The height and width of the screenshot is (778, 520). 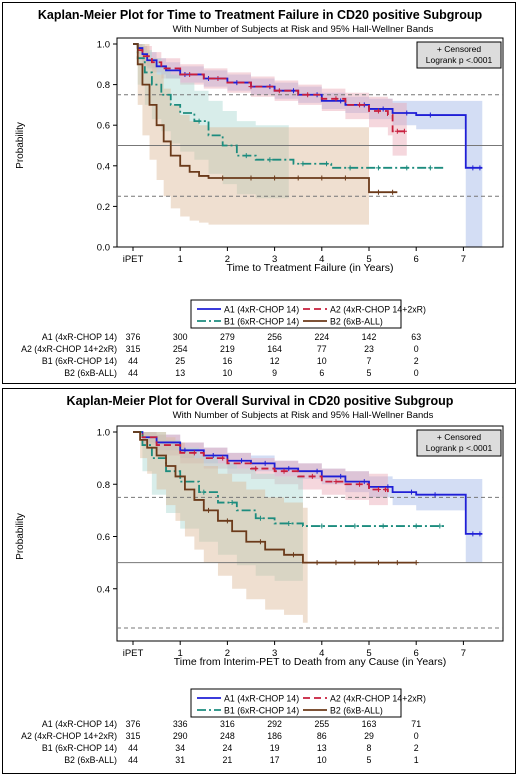 I want to click on risk-count: 224, so click(x=321, y=337).